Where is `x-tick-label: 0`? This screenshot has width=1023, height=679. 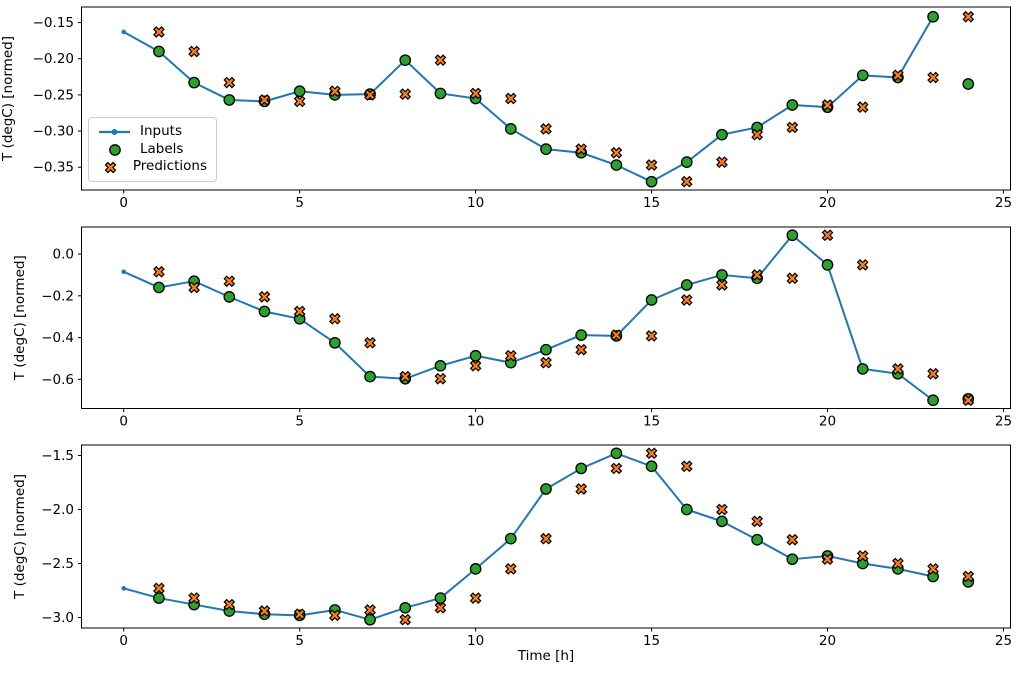 x-tick-label: 0 is located at coordinates (123, 203).